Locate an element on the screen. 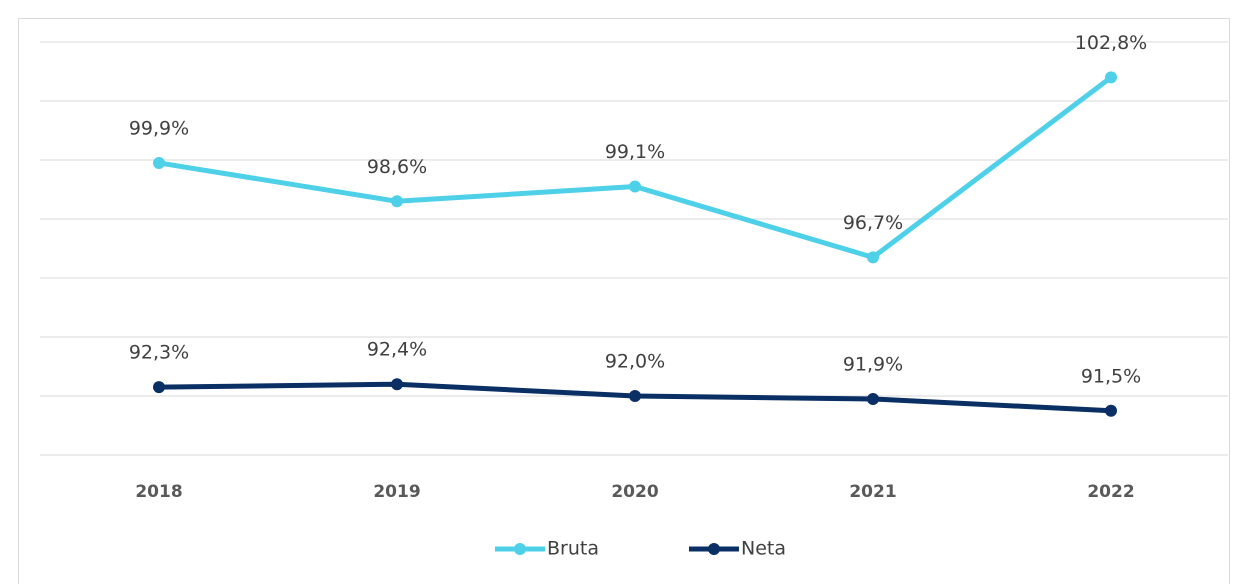 The image size is (1248, 584). data-label: 102,8% is located at coordinates (1111, 43).